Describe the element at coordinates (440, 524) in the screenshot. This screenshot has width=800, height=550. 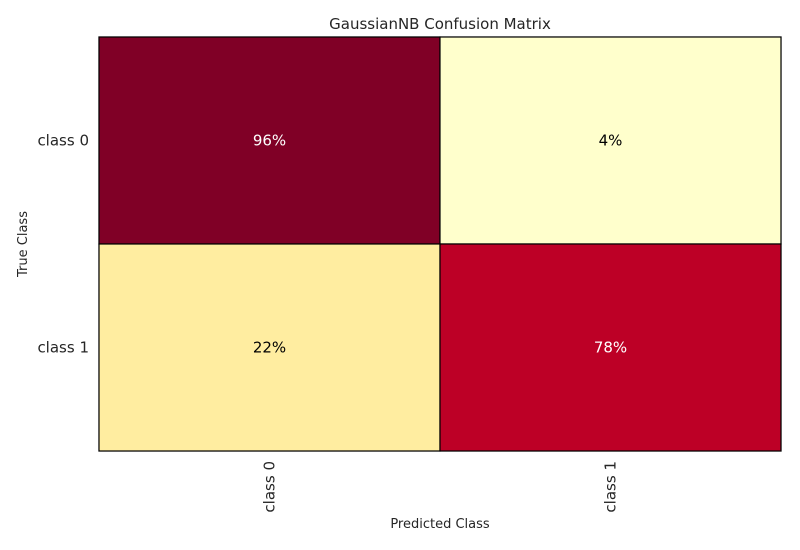
I see `x-axis-label: Predicted Class` at that location.